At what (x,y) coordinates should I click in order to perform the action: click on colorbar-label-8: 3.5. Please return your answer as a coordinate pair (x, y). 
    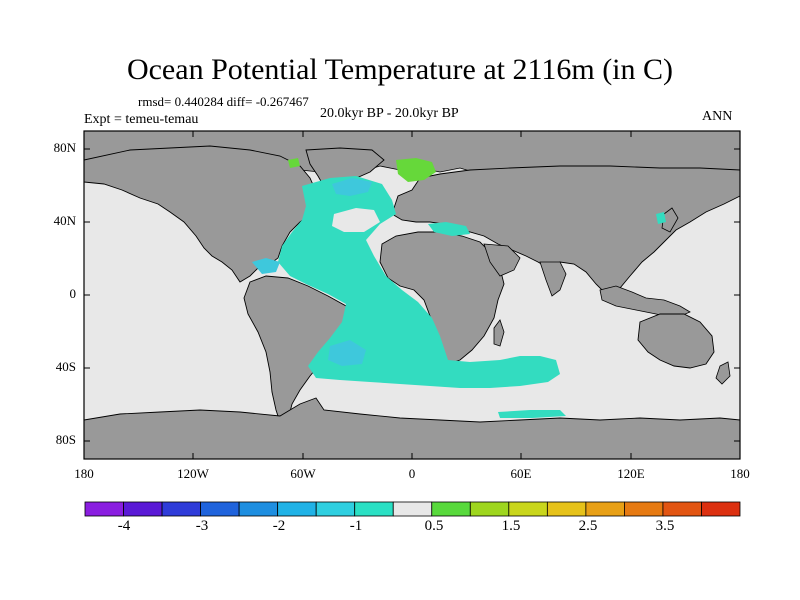
    Looking at the image, I should click on (665, 526).